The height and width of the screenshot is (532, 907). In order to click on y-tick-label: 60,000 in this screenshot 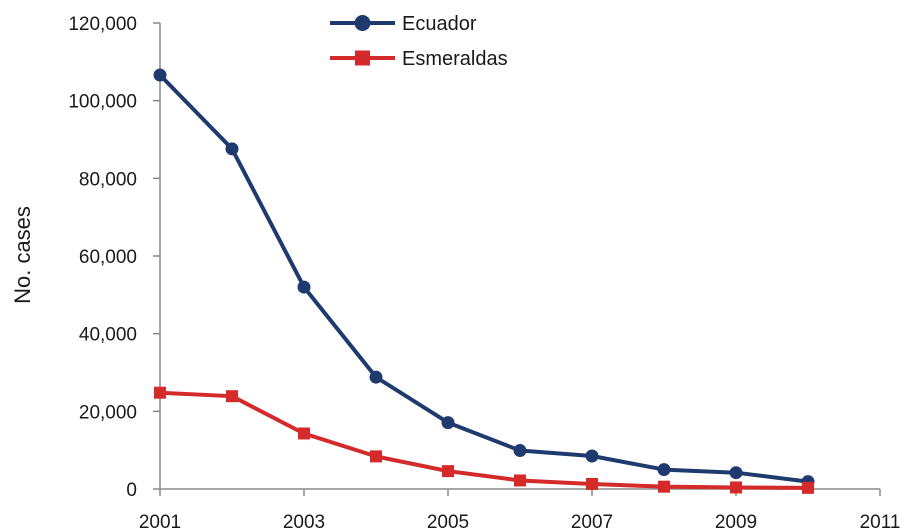, I will do `click(108, 257)`.